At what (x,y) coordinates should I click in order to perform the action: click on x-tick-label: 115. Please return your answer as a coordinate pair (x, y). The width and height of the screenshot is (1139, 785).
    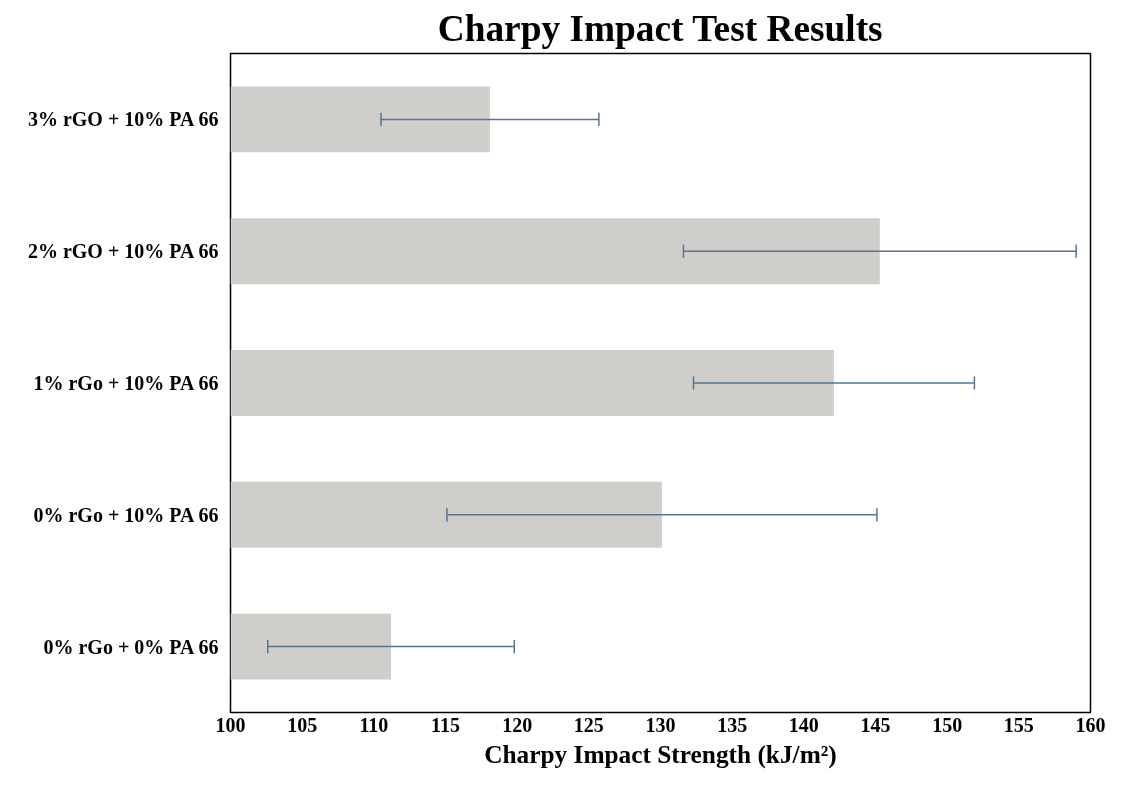
    Looking at the image, I should click on (445, 724).